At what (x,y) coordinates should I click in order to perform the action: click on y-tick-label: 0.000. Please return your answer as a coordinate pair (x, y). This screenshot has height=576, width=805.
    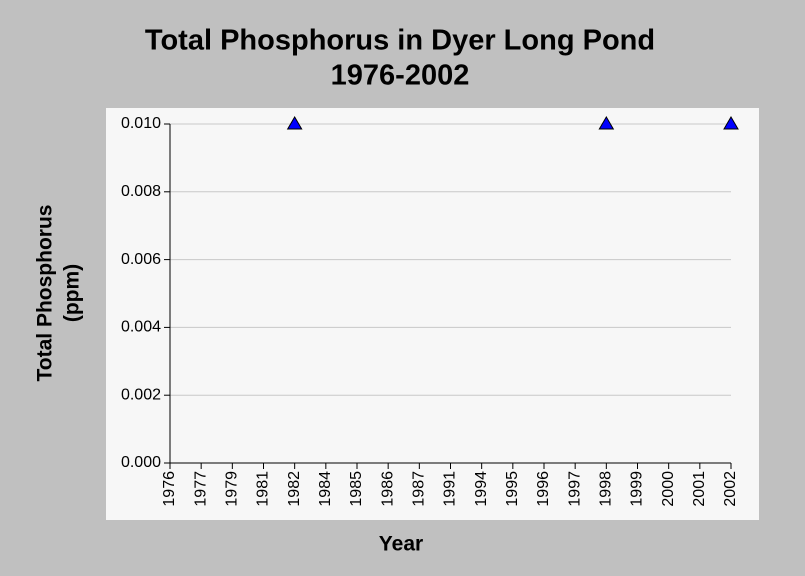
    Looking at the image, I should click on (141, 462).